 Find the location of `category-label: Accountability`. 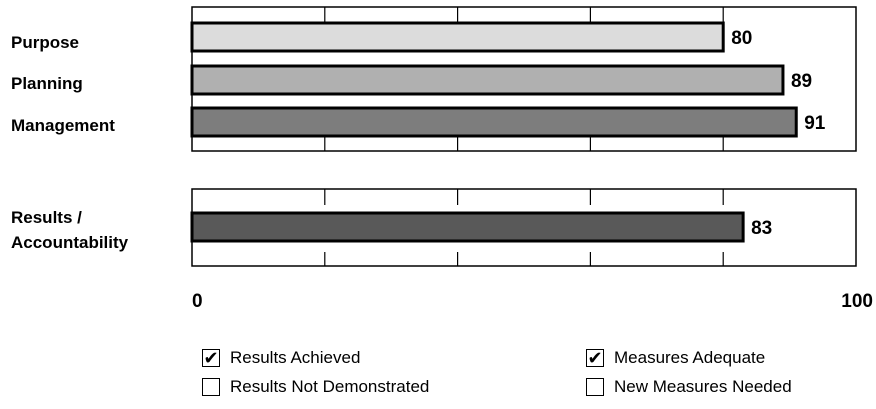

category-label: Accountability is located at coordinates (70, 242).